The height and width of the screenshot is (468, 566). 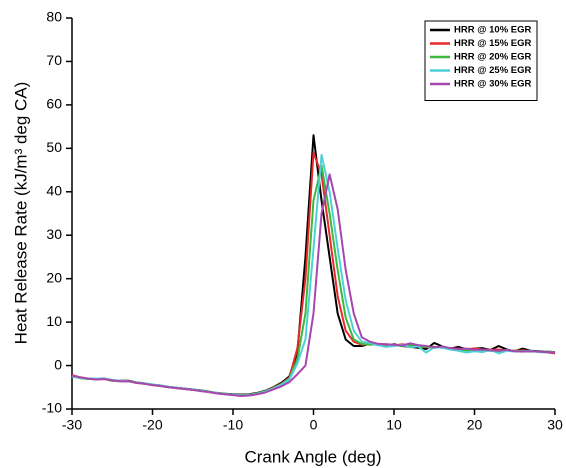 I want to click on y-tick-label: 80, so click(x=54, y=17).